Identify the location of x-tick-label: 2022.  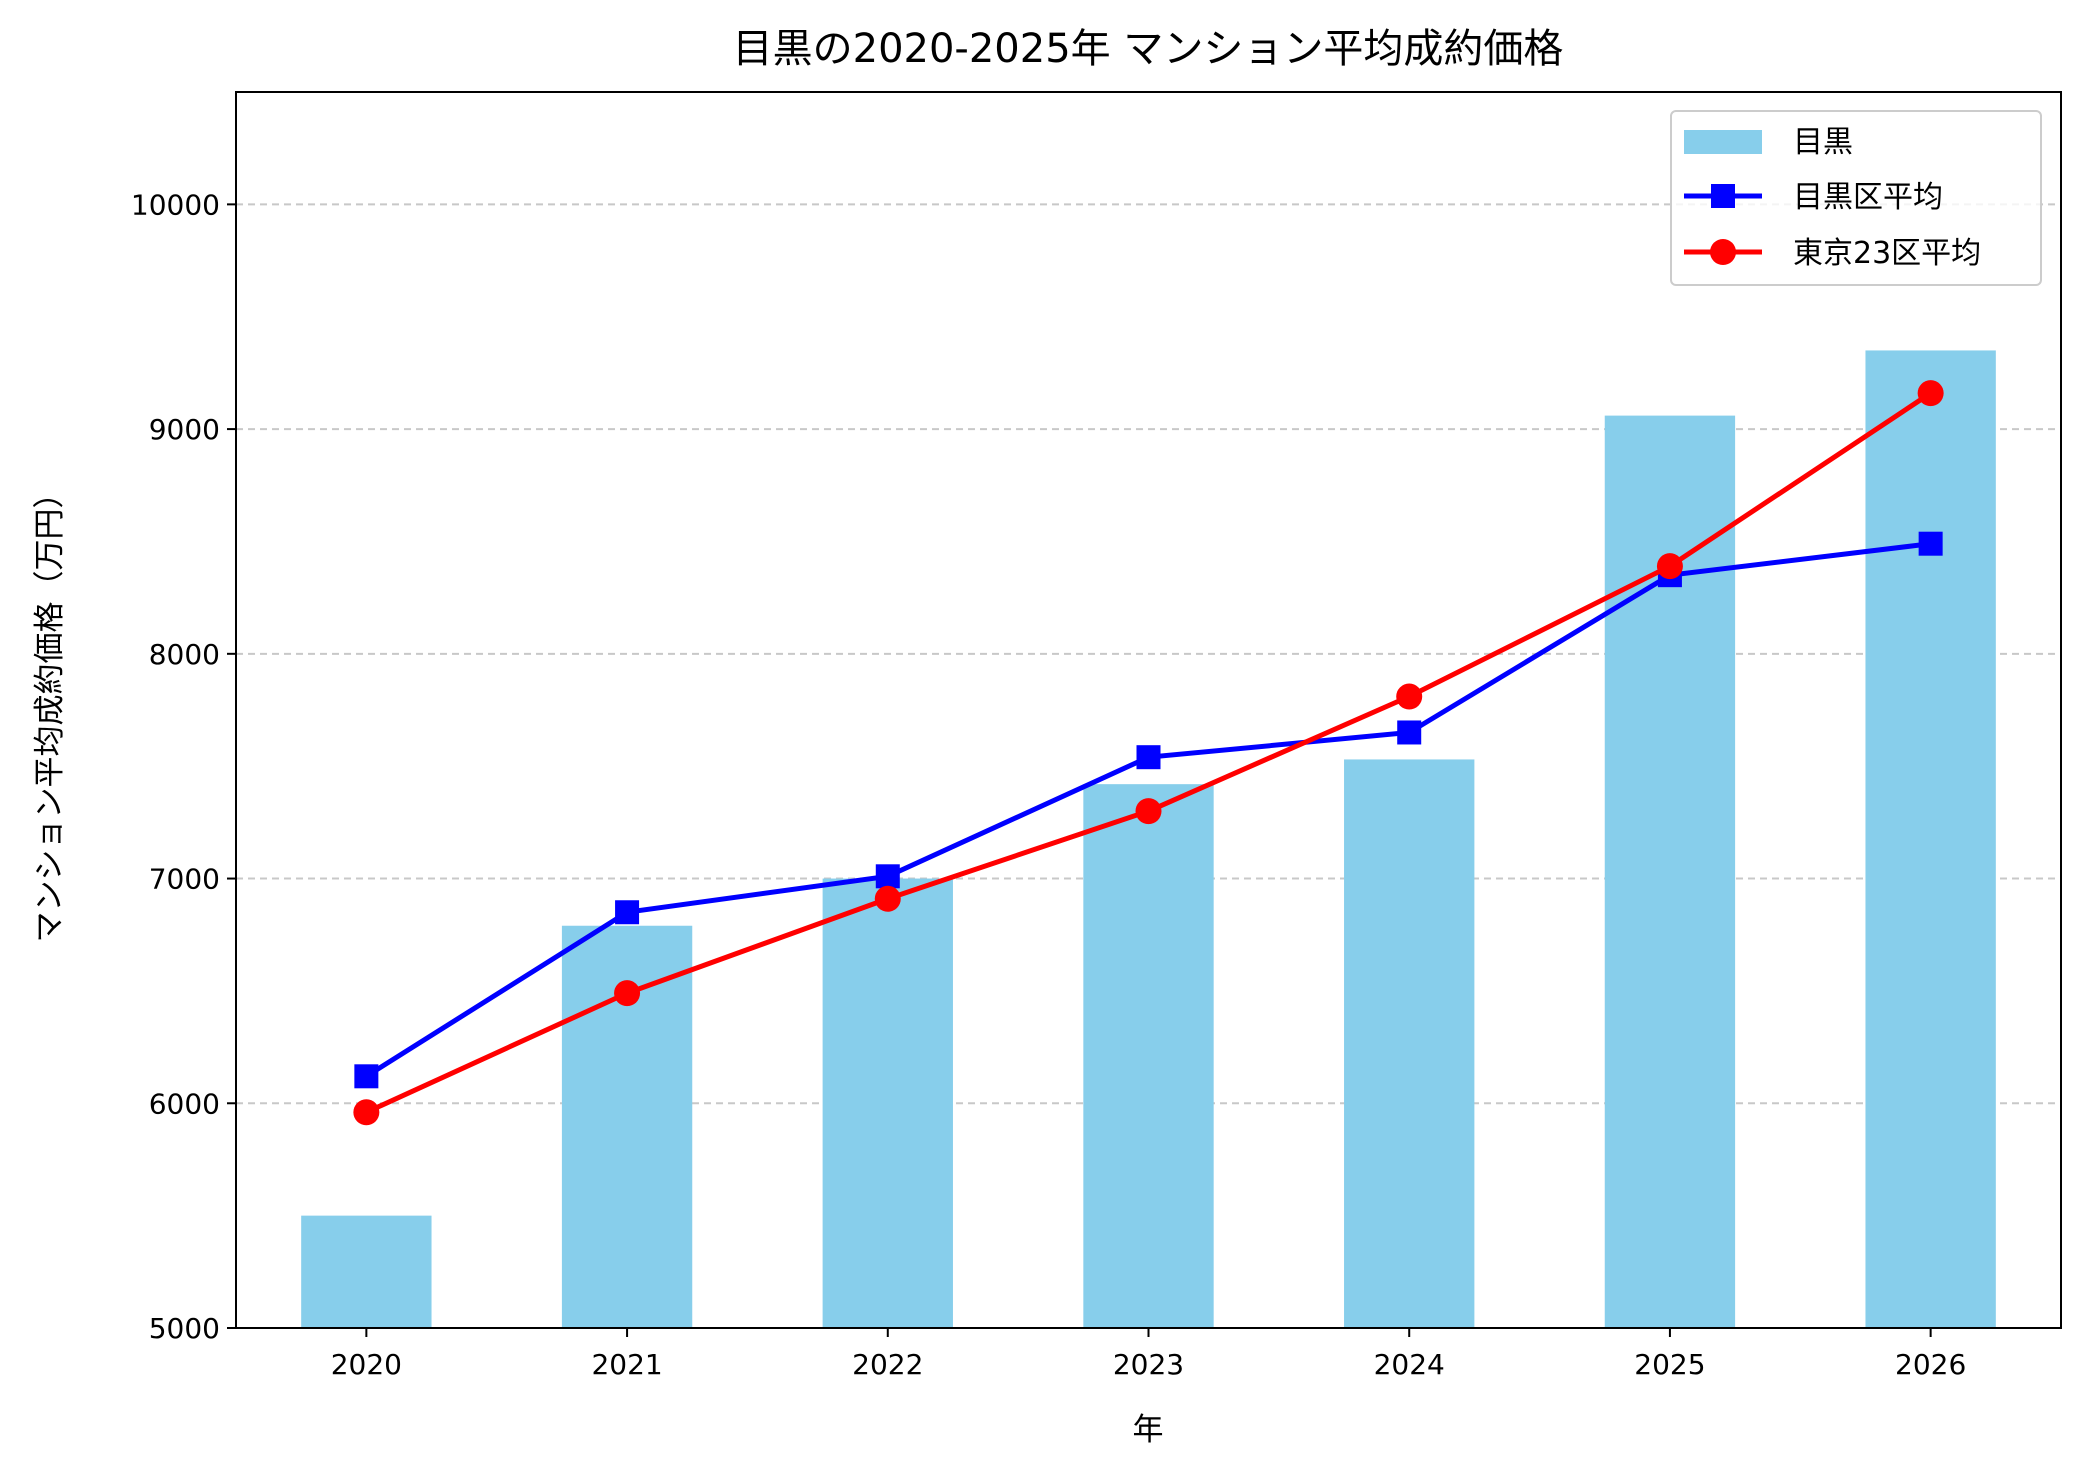
(887, 1364).